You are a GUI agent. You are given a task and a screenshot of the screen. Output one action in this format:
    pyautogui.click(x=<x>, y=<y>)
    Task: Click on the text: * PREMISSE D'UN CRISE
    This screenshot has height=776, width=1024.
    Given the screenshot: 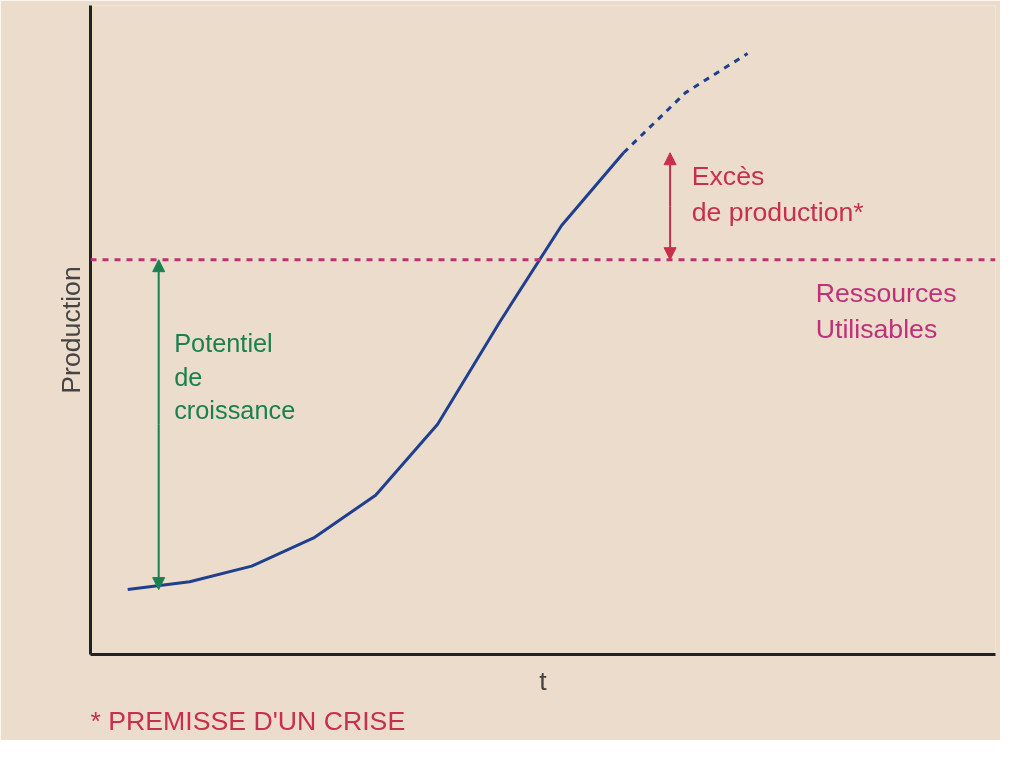 What is the action you would take?
    pyautogui.click(x=248, y=720)
    